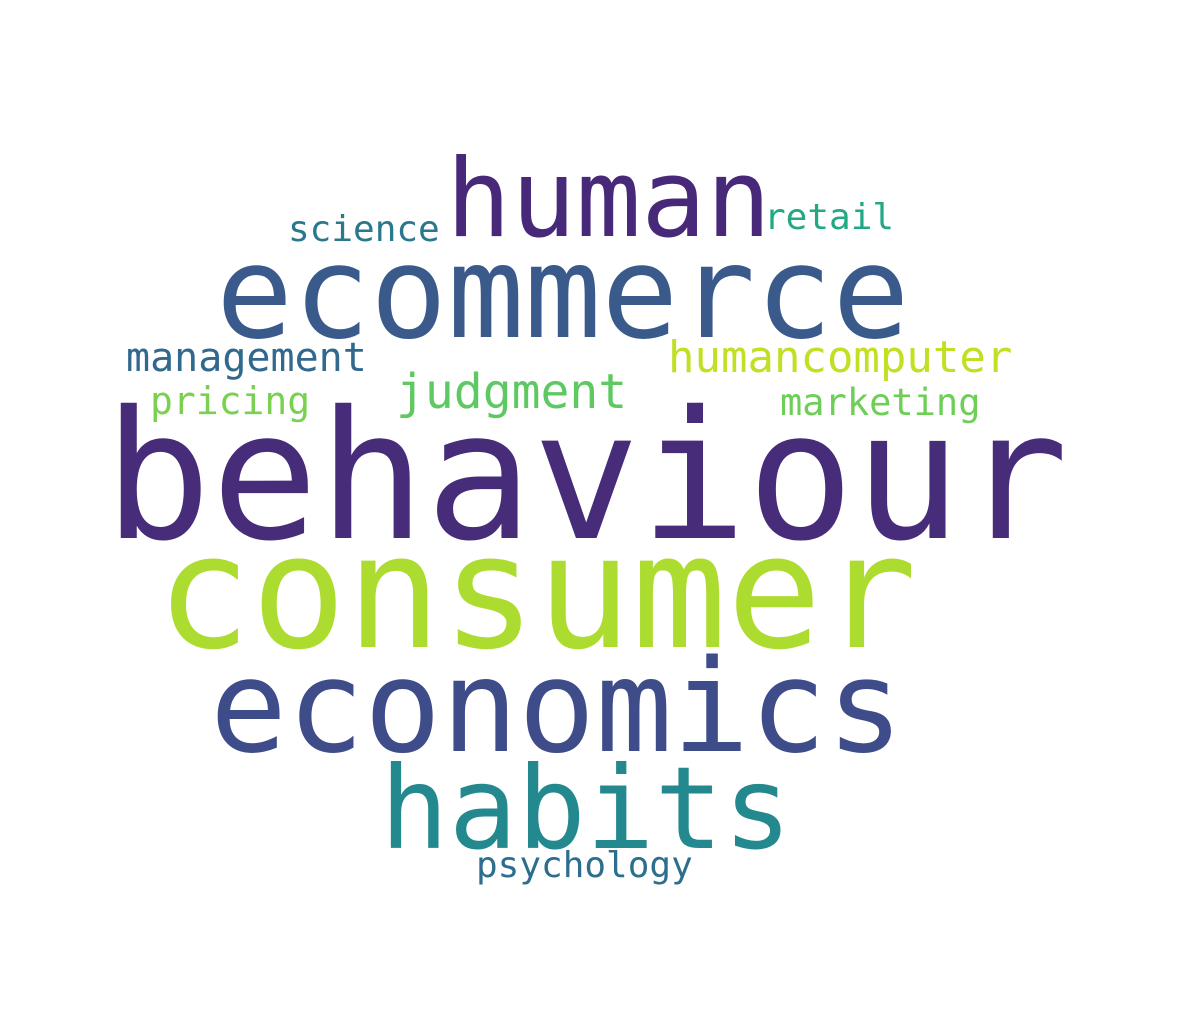 The image size is (1190, 1028). I want to click on word-pricing: pricing, so click(230, 401).